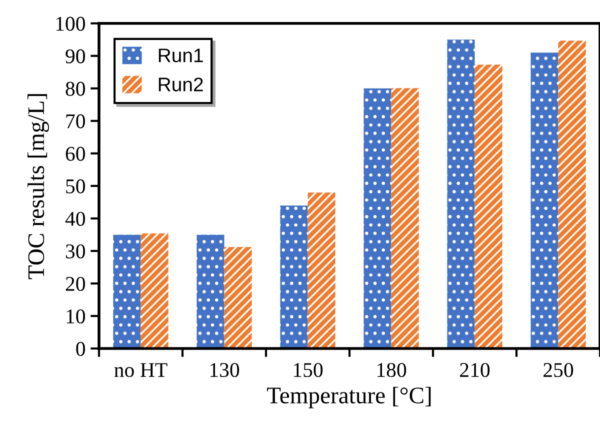 This screenshot has width=600, height=425. Describe the element at coordinates (76, 89) in the screenshot. I see `y-tick-label: 80` at that location.